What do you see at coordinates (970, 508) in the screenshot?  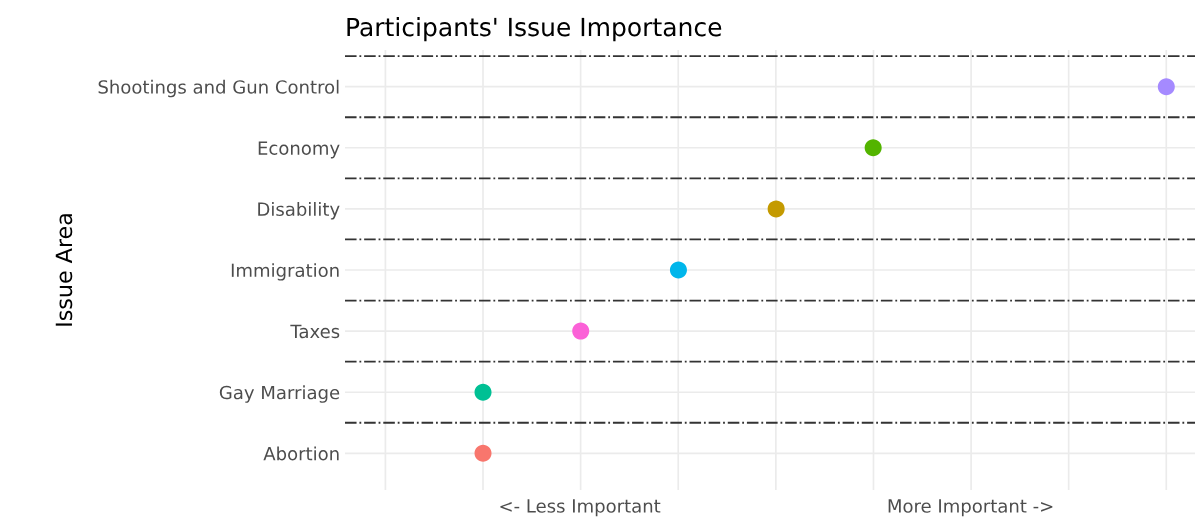 I see `text: More Important ->` at bounding box center [970, 508].